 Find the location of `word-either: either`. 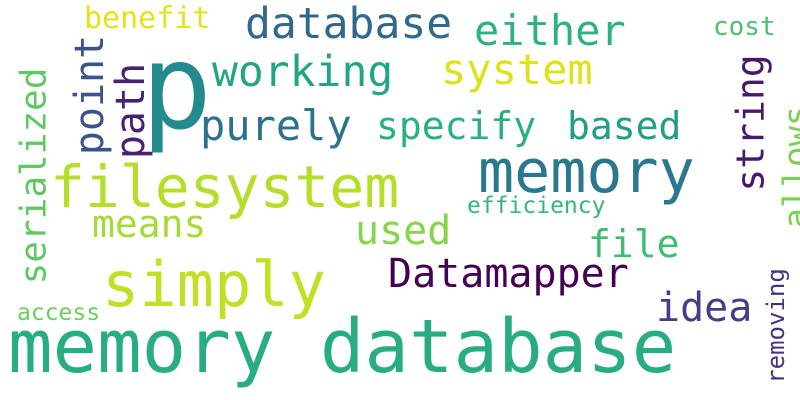

word-either: either is located at coordinates (550, 30).